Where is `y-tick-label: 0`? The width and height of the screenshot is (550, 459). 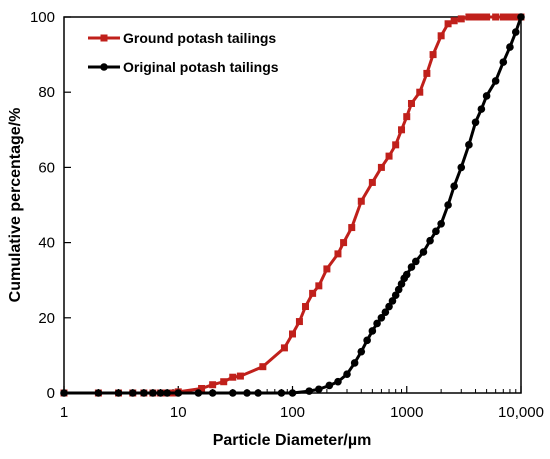 y-tick-label: 0 is located at coordinates (51, 393).